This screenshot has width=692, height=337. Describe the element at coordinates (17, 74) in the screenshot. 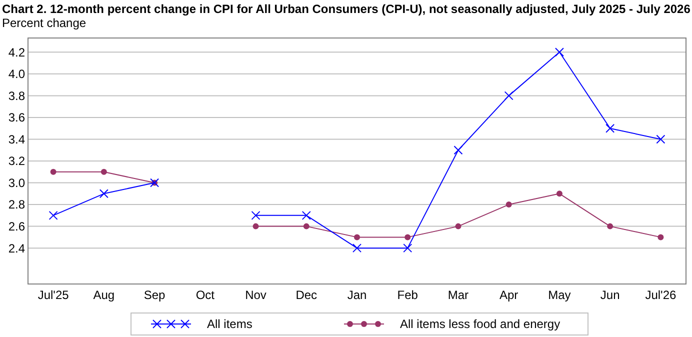

I see `y-tick-label: 4.0` at that location.